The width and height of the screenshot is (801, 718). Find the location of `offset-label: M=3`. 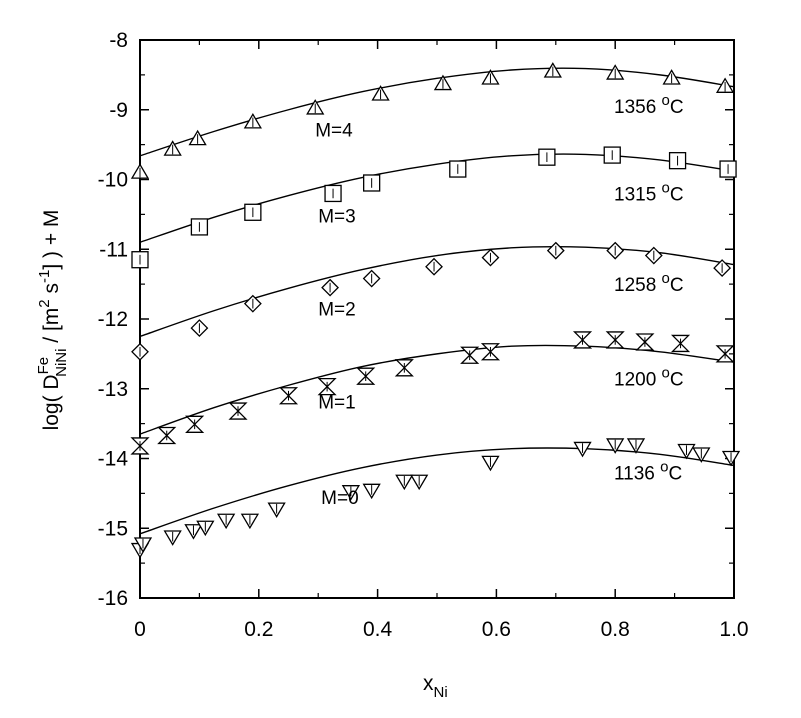

offset-label: M=3 is located at coordinates (337, 217).